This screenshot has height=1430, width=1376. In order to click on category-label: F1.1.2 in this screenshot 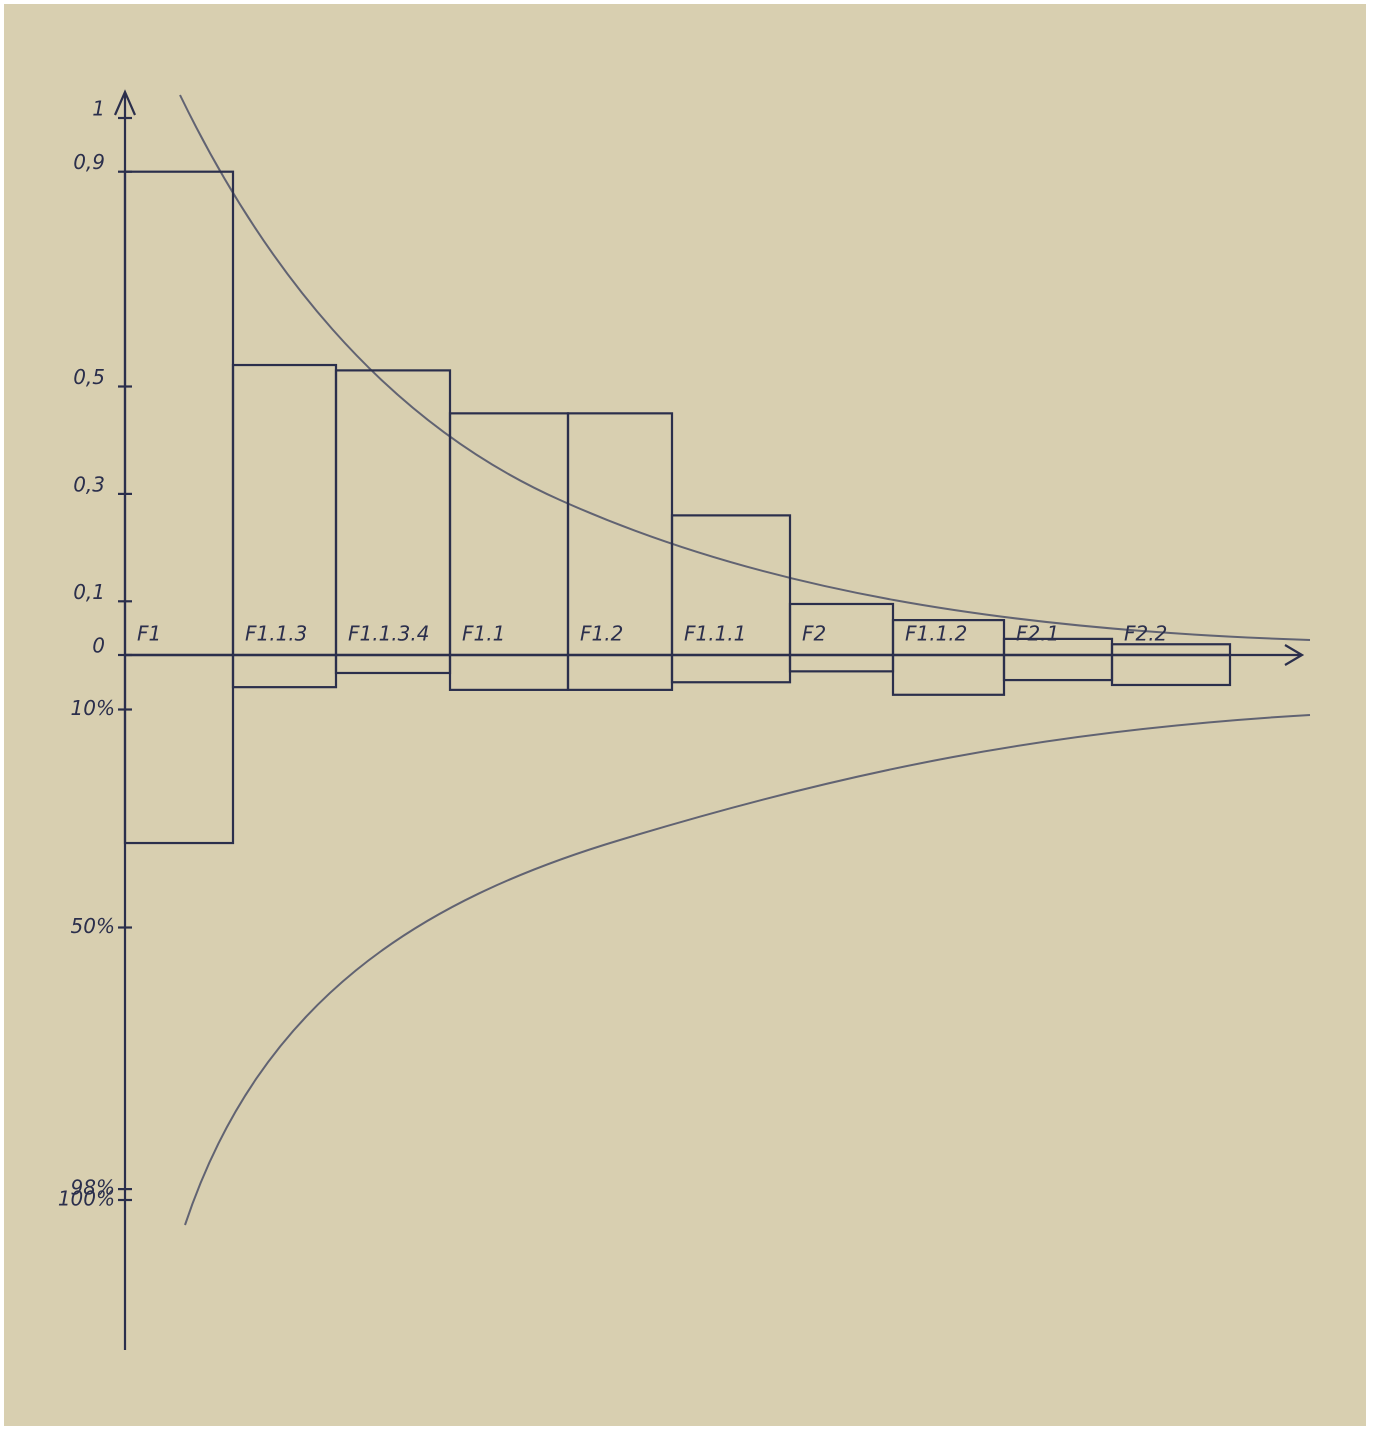, I will do `click(936, 634)`.